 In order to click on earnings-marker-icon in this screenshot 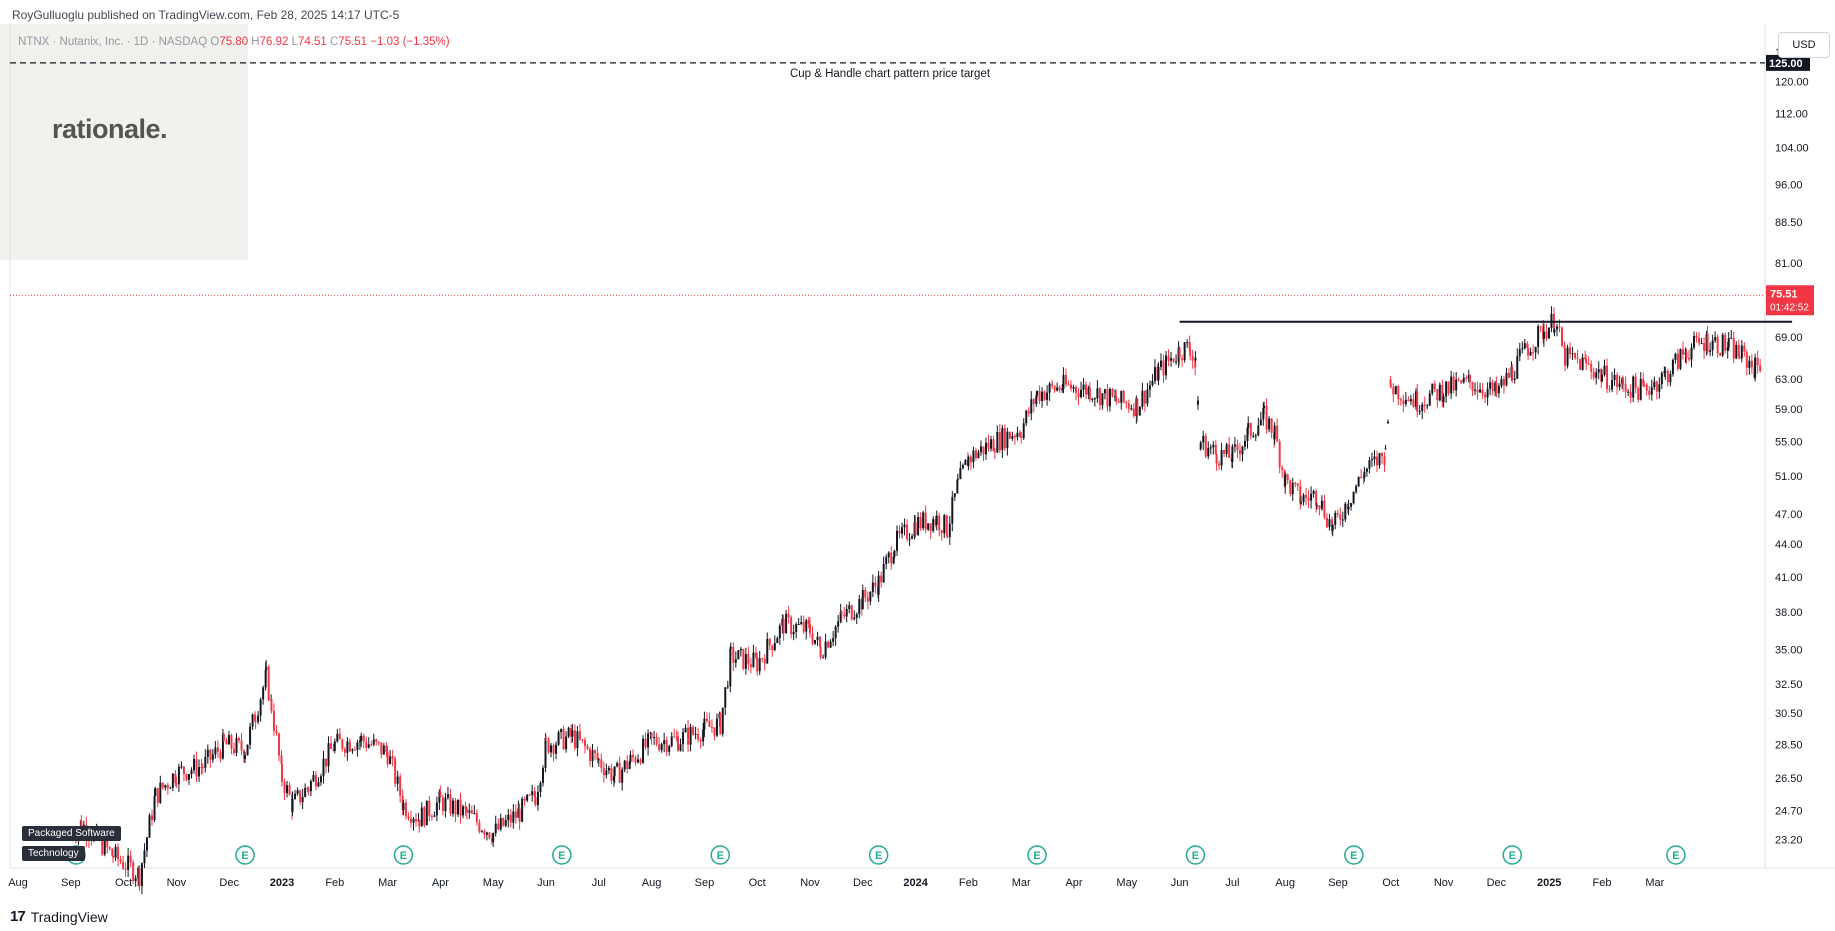, I will do `click(878, 855)`.